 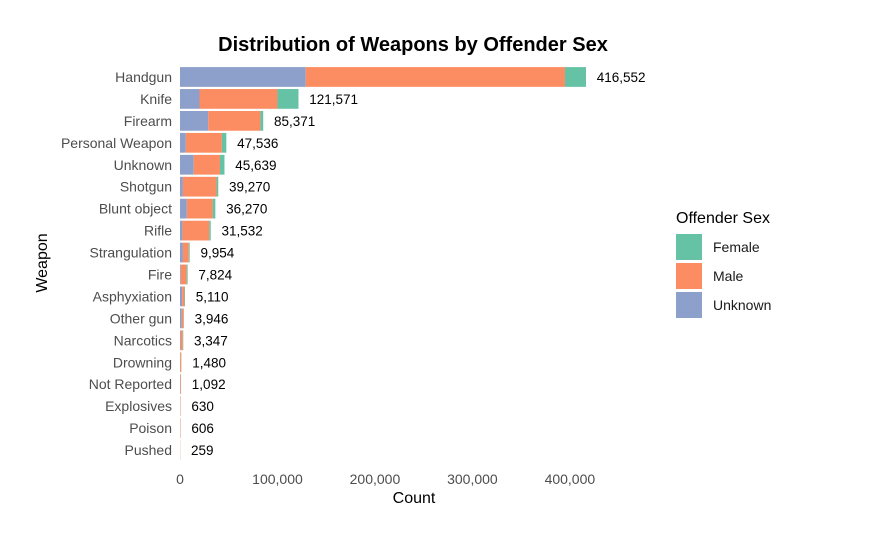 What do you see at coordinates (130, 384) in the screenshot?
I see `category-label-not-reported: Not Reported` at bounding box center [130, 384].